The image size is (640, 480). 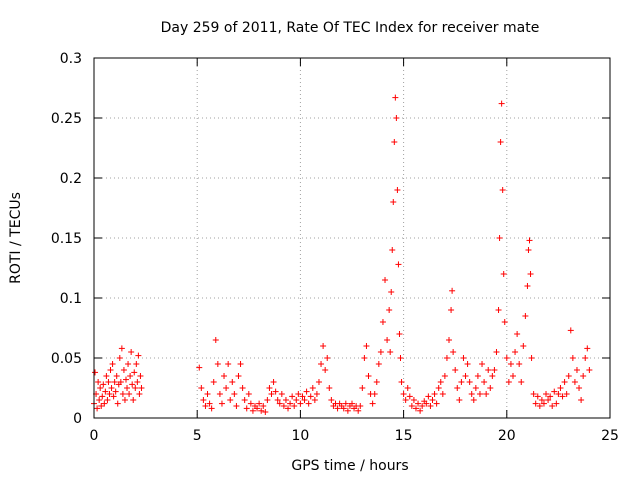 What do you see at coordinates (77, 419) in the screenshot?
I see `y-tick-label: 0` at bounding box center [77, 419].